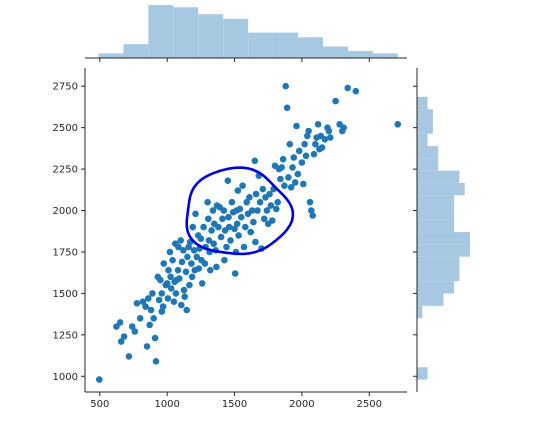  What do you see at coordinates (65, 335) in the screenshot?
I see `y-tick-label: 1250` at bounding box center [65, 335].